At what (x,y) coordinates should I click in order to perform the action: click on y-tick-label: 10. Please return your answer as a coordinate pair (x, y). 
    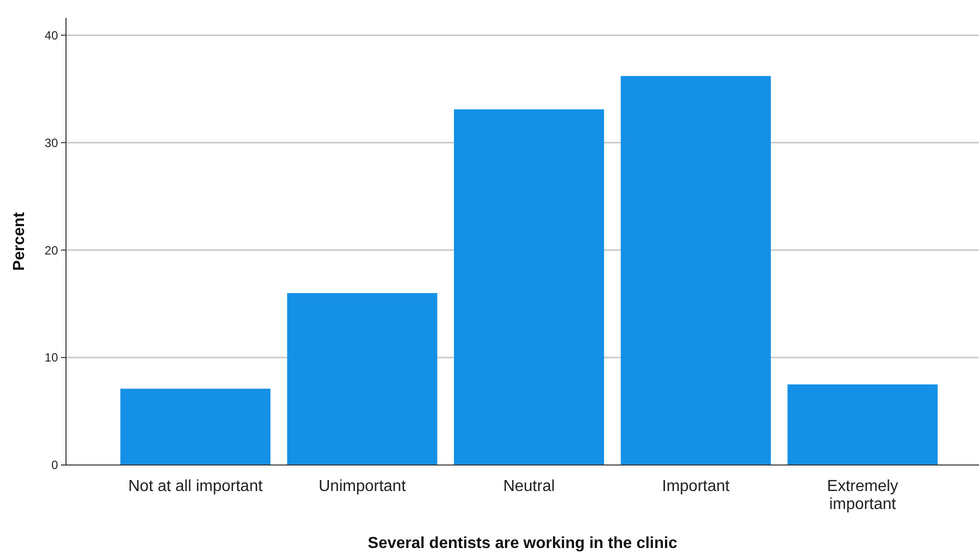
    Looking at the image, I should click on (51, 357).